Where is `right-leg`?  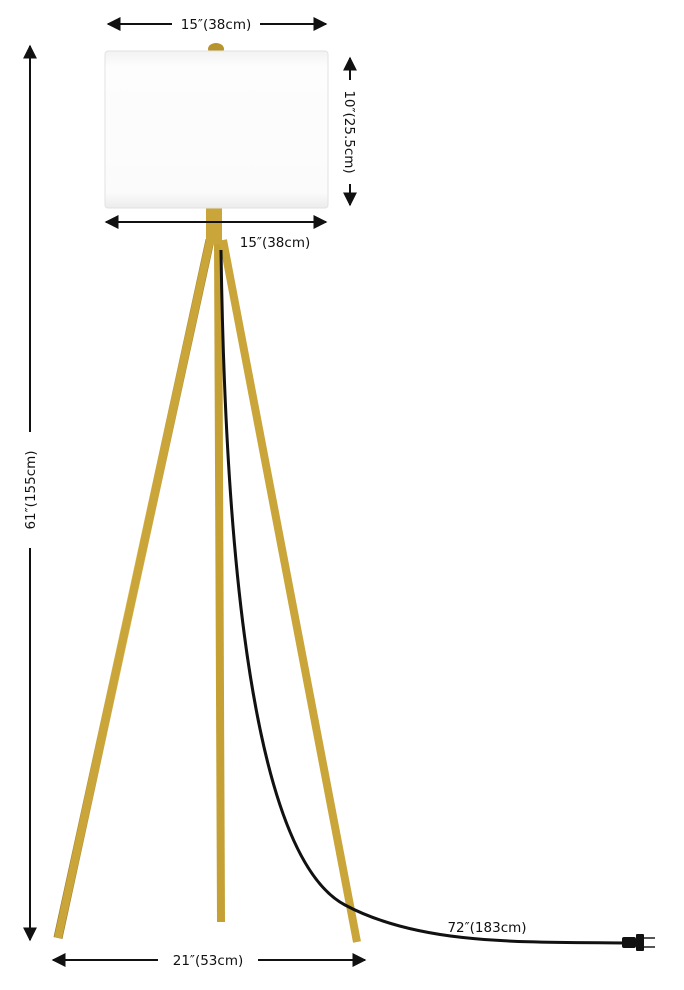 right-leg is located at coordinates (290, 591).